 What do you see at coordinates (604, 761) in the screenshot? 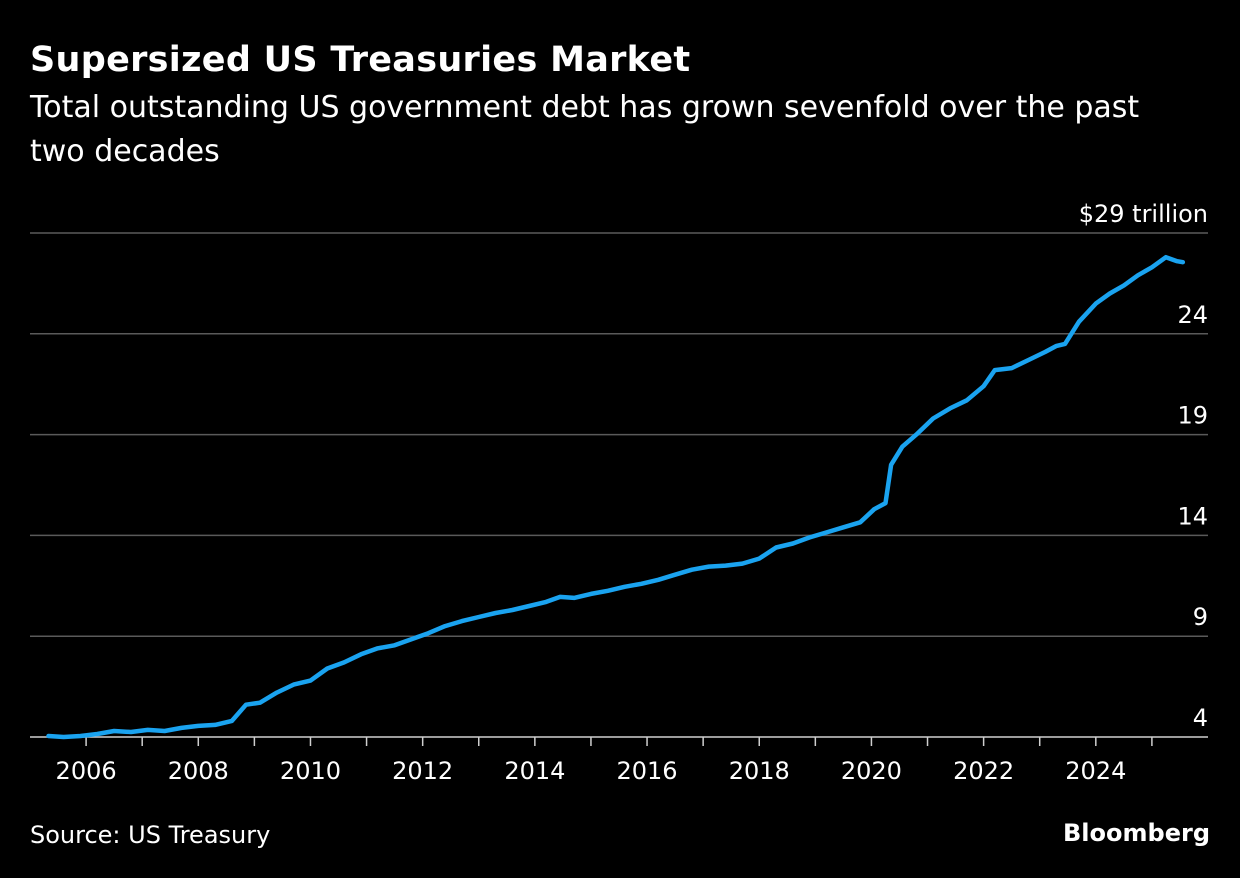
I see `x-axis: 2006 2008 2010 2012 2014 2016 2018 2020 2022 2024` at bounding box center [604, 761].